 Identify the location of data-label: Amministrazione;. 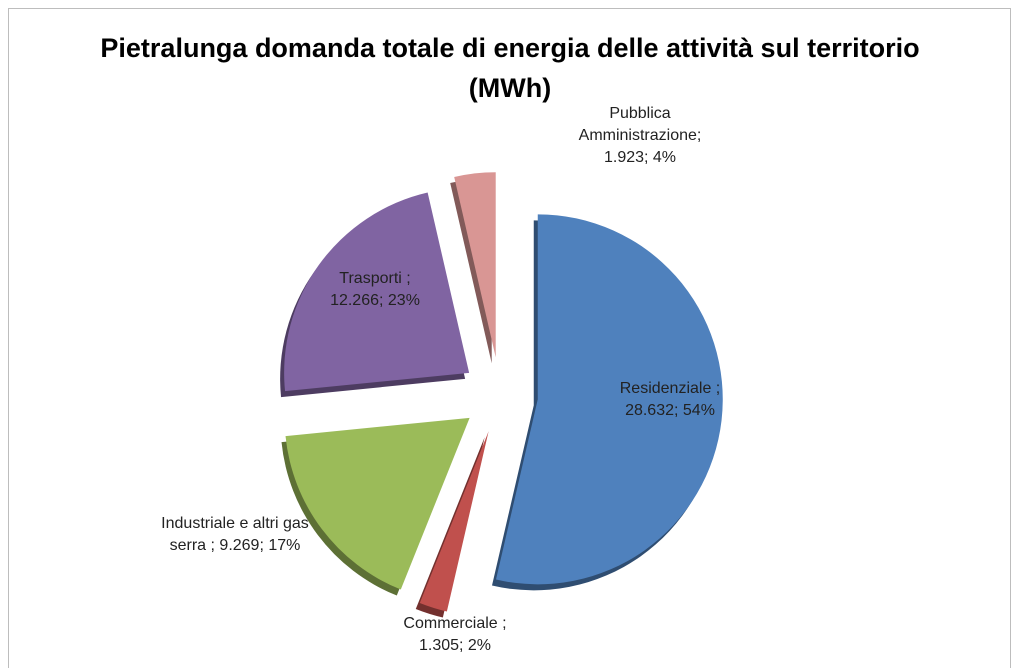
(640, 135).